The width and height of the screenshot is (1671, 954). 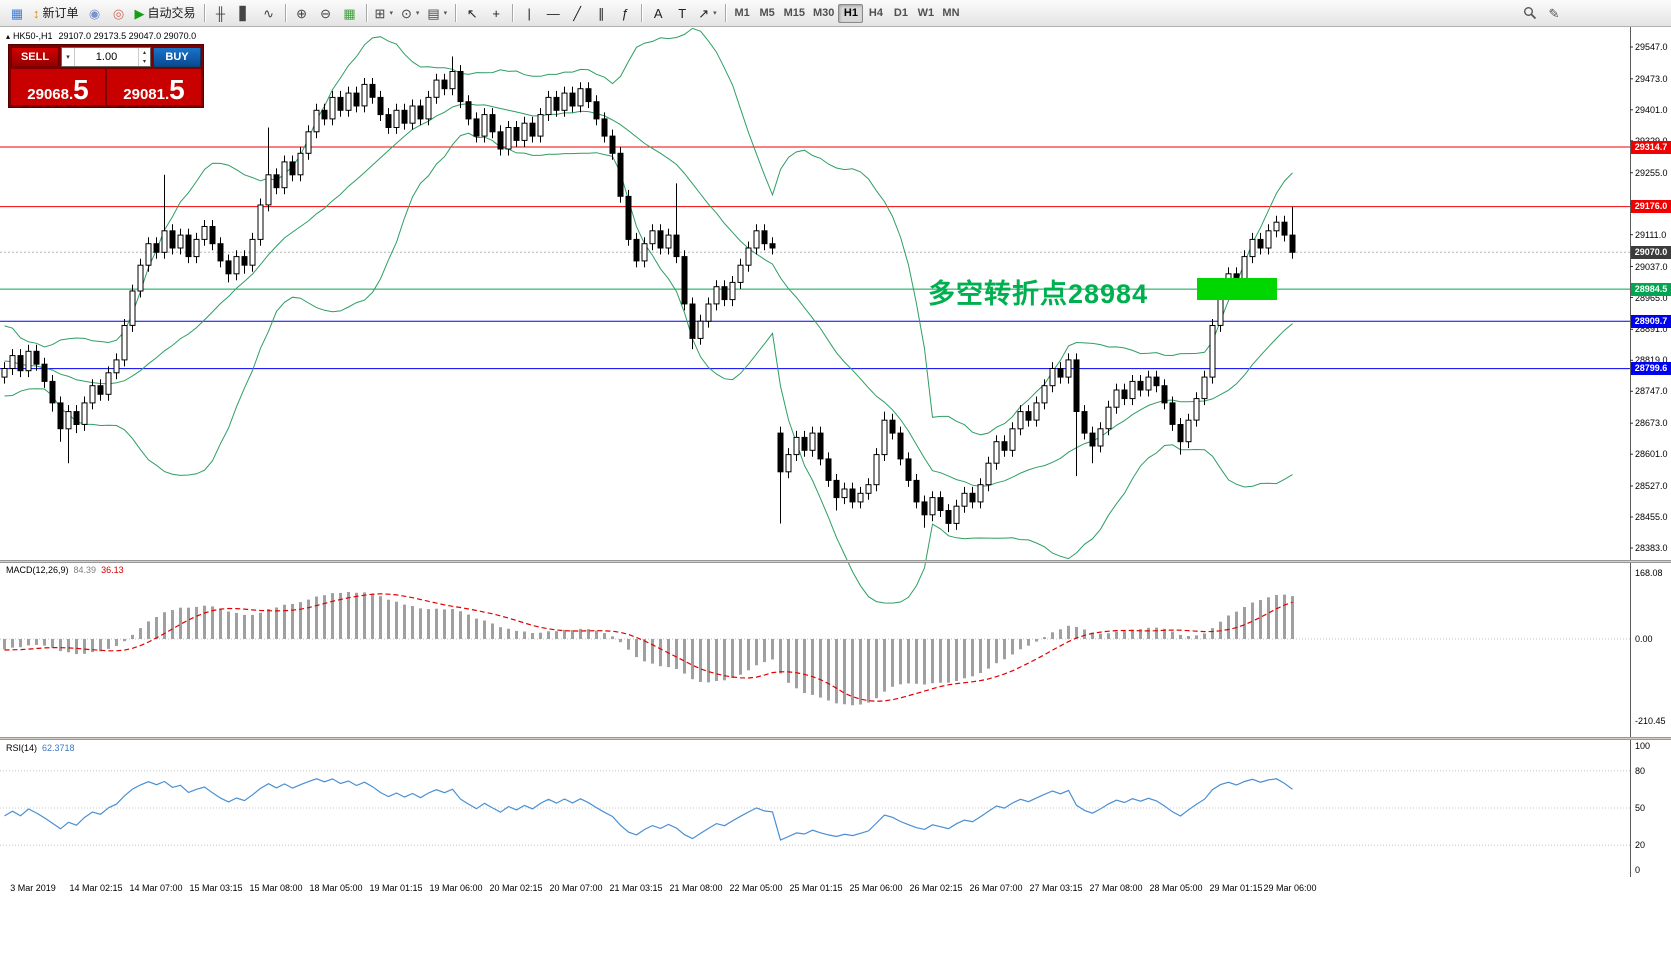 I want to click on shapes-button: ↗ ▾, so click(x=707, y=13).